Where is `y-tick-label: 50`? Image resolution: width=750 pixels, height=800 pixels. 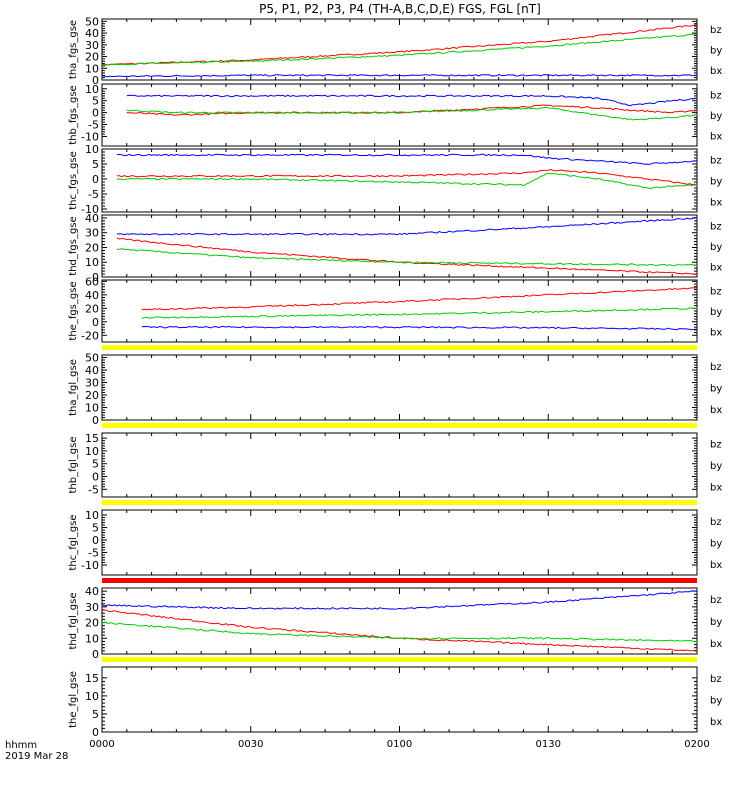 y-tick-label: 50 is located at coordinates (92, 358).